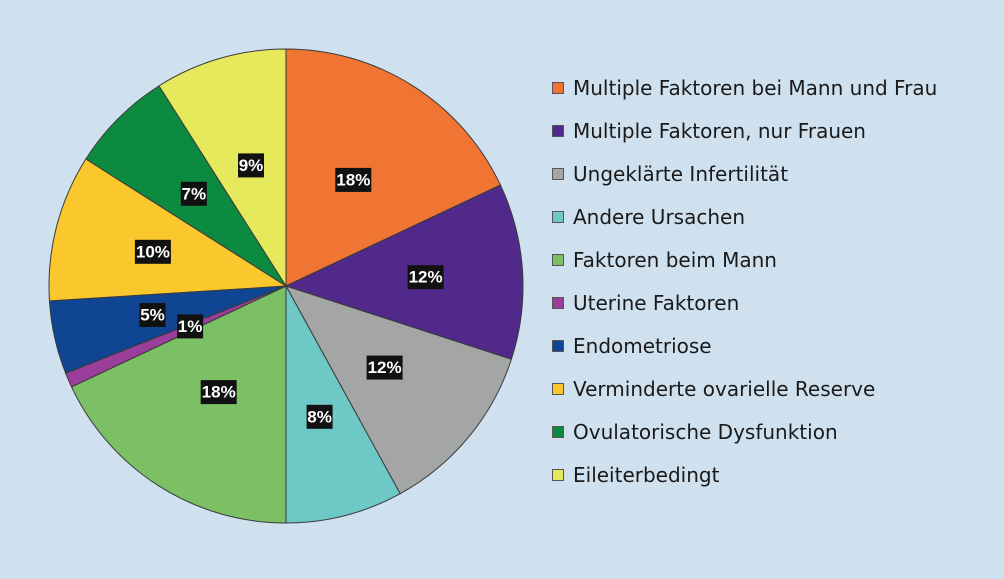 The height and width of the screenshot is (579, 1004). What do you see at coordinates (642, 345) in the screenshot?
I see `legend-label-7: Endometriose` at bounding box center [642, 345].